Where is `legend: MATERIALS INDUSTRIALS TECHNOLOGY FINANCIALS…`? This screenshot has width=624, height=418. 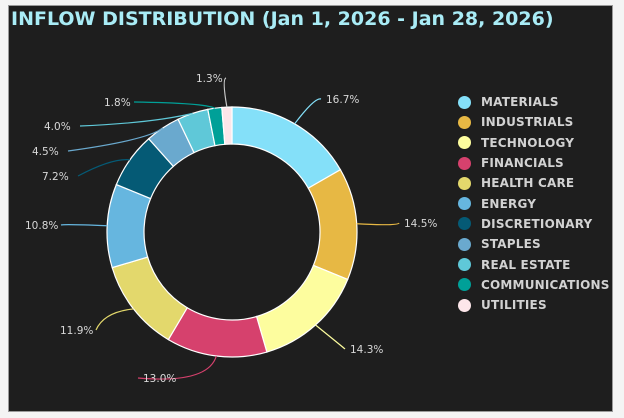
legend: MATERIALS INDUSTRIALS TECHNOLOGY FINANCIALS… is located at coordinates (534, 203).